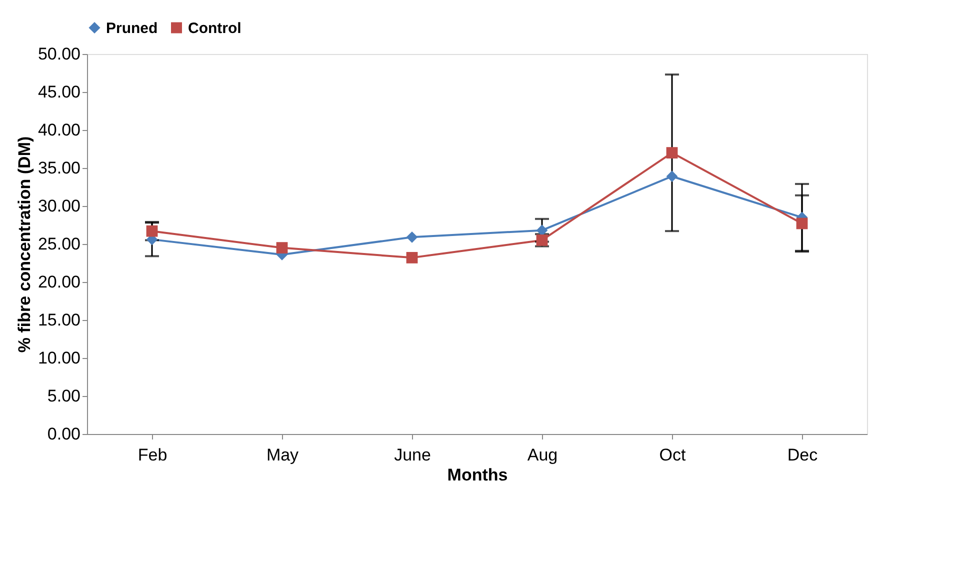 This screenshot has height=574, width=956. What do you see at coordinates (215, 28) in the screenshot?
I see `legend-label: Control` at bounding box center [215, 28].